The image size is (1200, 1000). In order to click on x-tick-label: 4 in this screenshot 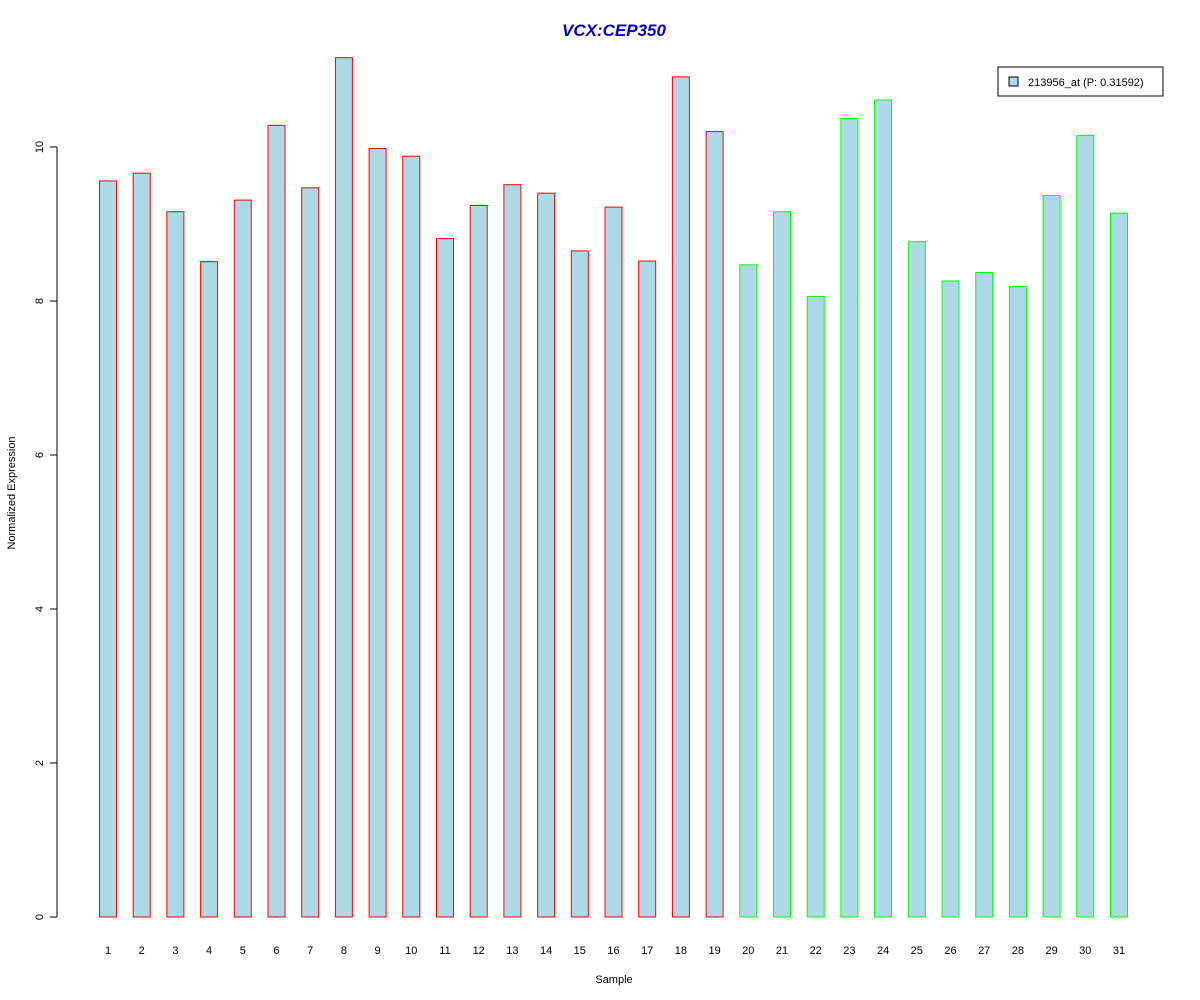, I will do `click(209, 951)`.